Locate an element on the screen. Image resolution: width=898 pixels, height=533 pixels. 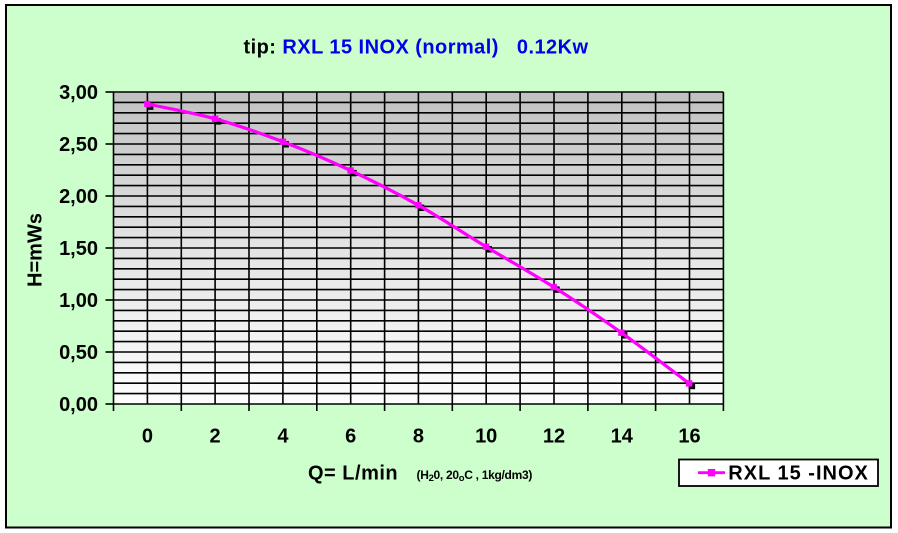
svg-text: 10 is located at coordinates (486, 437).